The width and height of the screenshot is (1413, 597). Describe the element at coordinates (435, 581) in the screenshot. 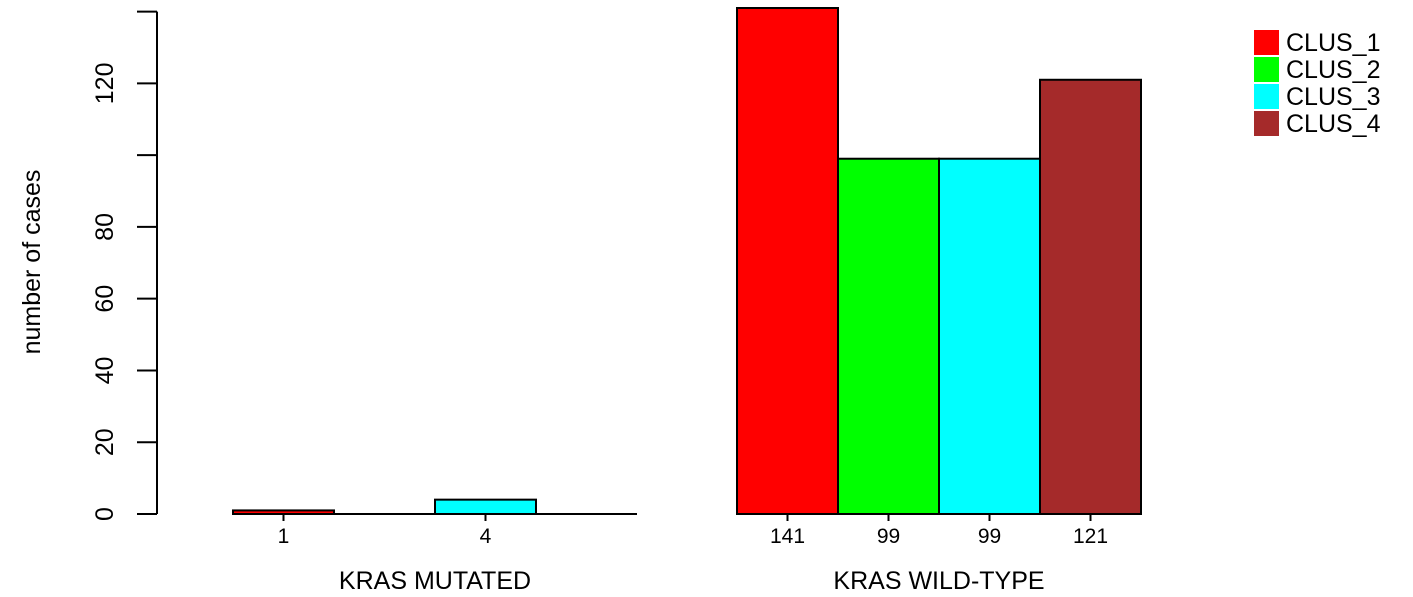

I see `group-label: KRAS MUTATED` at that location.